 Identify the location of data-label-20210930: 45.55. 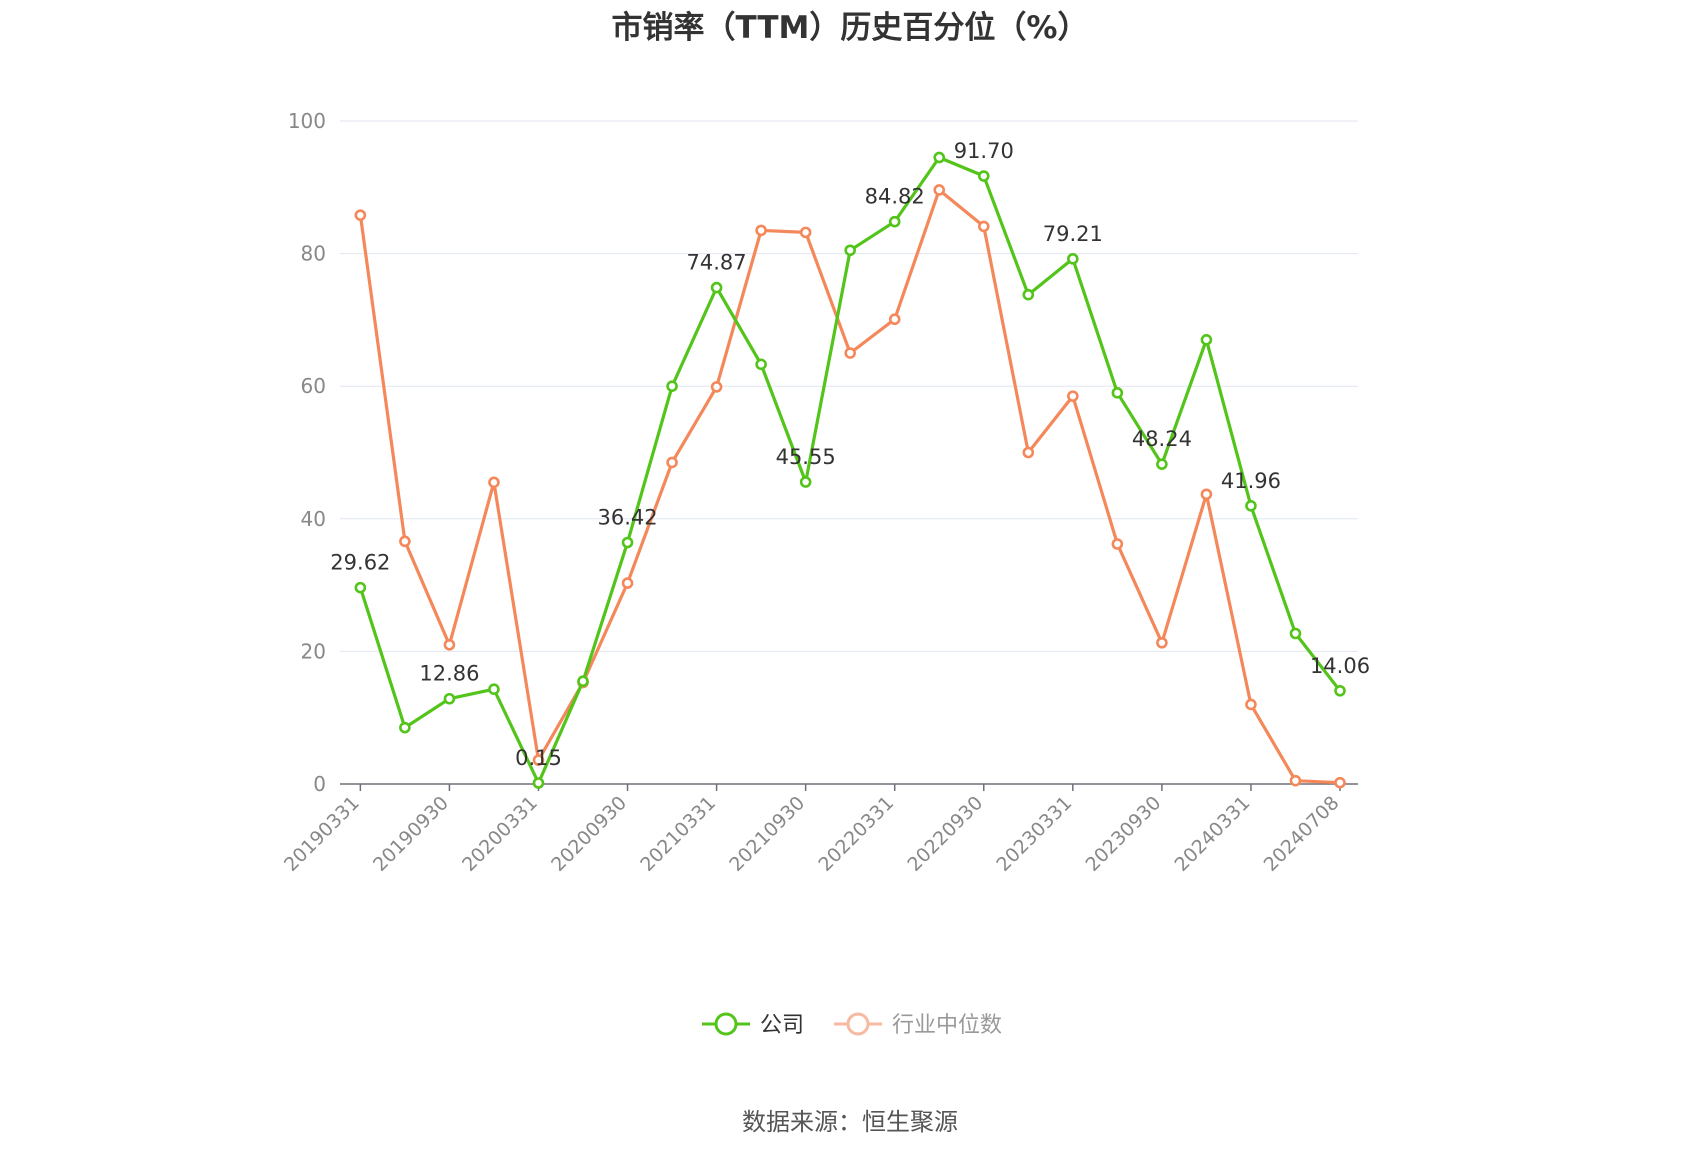
(806, 457).